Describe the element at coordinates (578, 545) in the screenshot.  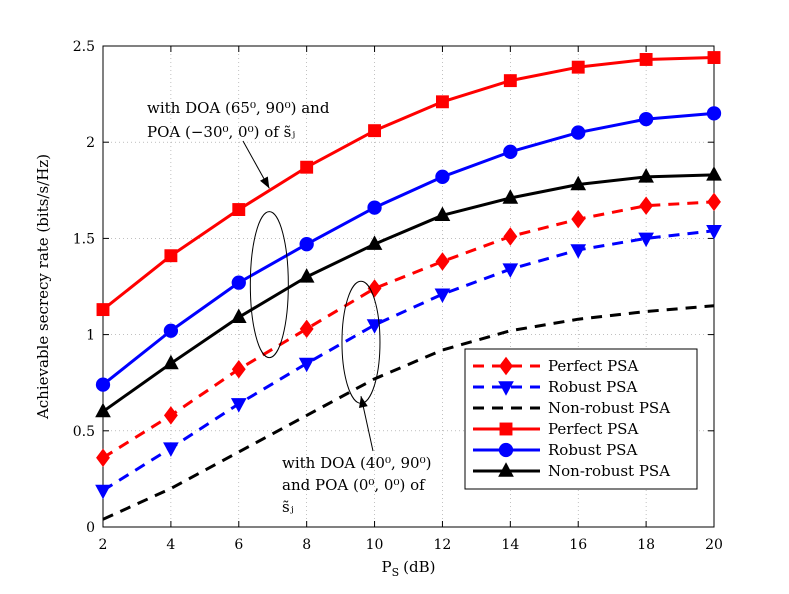
I see `x-tick-label: 16` at that location.